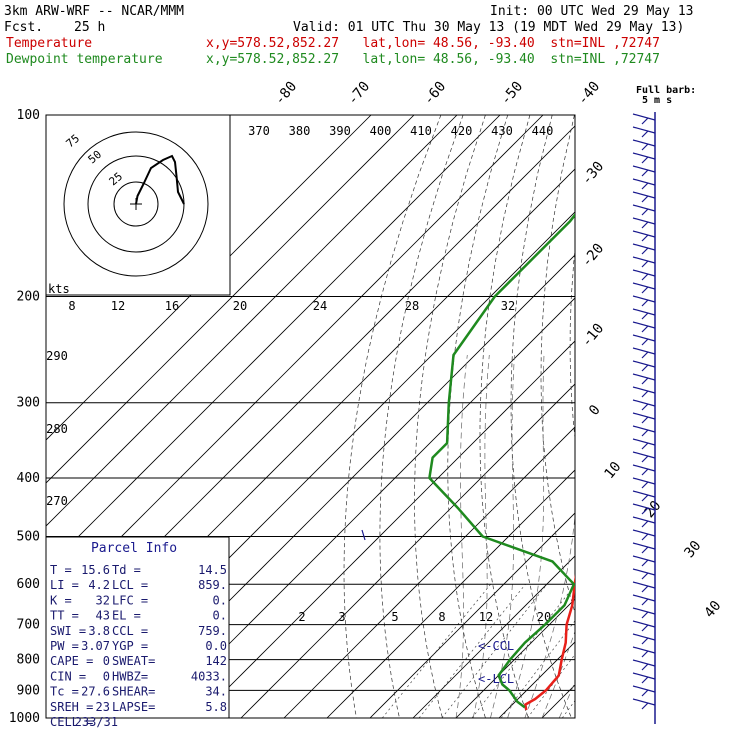  Describe the element at coordinates (28, 297) in the screenshot. I see `pressure-label-200: 200` at that location.